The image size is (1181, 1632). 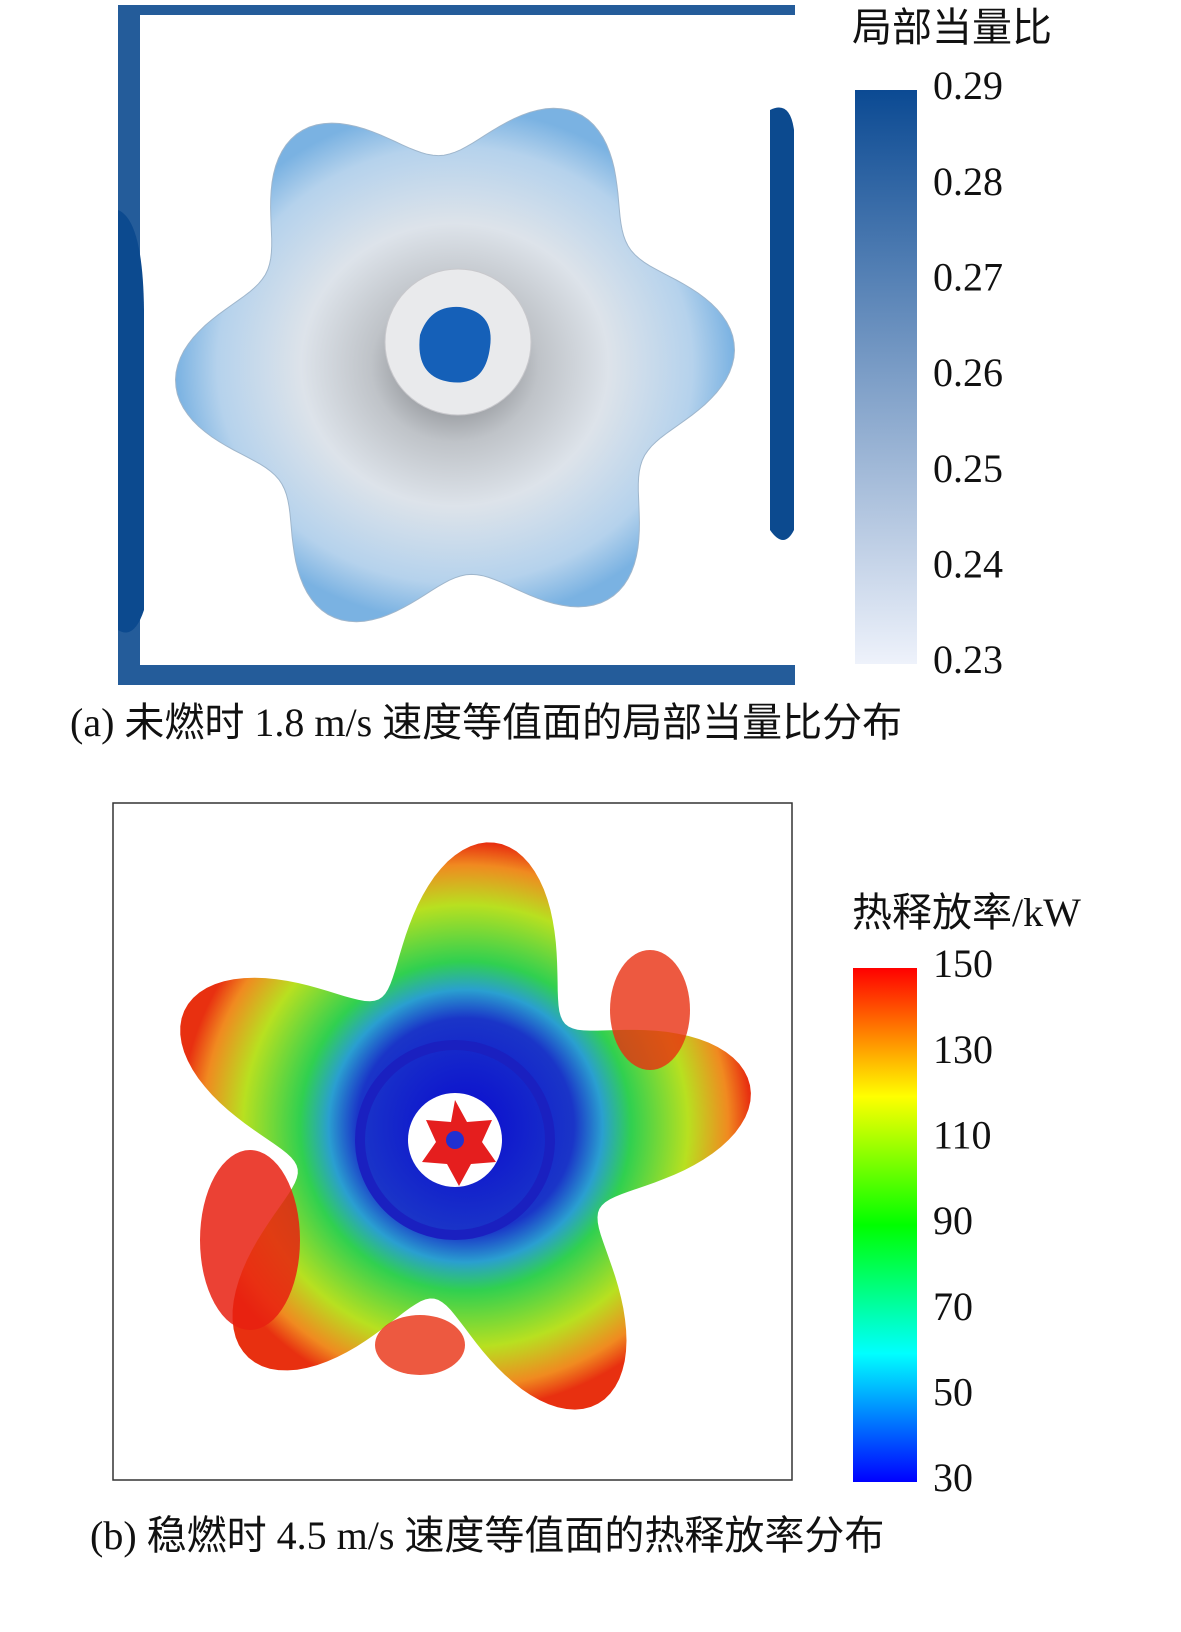 What do you see at coordinates (968, 277) in the screenshot?
I see `colorbar-tick-label: 0.27` at bounding box center [968, 277].